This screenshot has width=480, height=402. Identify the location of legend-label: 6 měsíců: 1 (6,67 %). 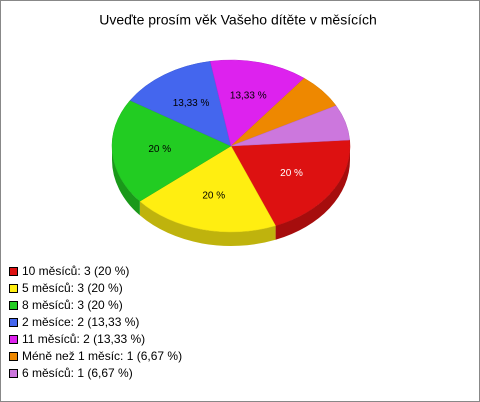
(77, 373).